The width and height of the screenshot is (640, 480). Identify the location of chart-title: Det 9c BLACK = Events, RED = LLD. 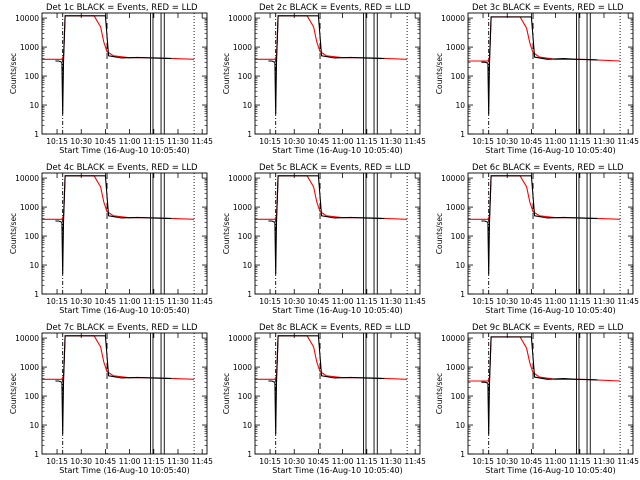
(548, 328).